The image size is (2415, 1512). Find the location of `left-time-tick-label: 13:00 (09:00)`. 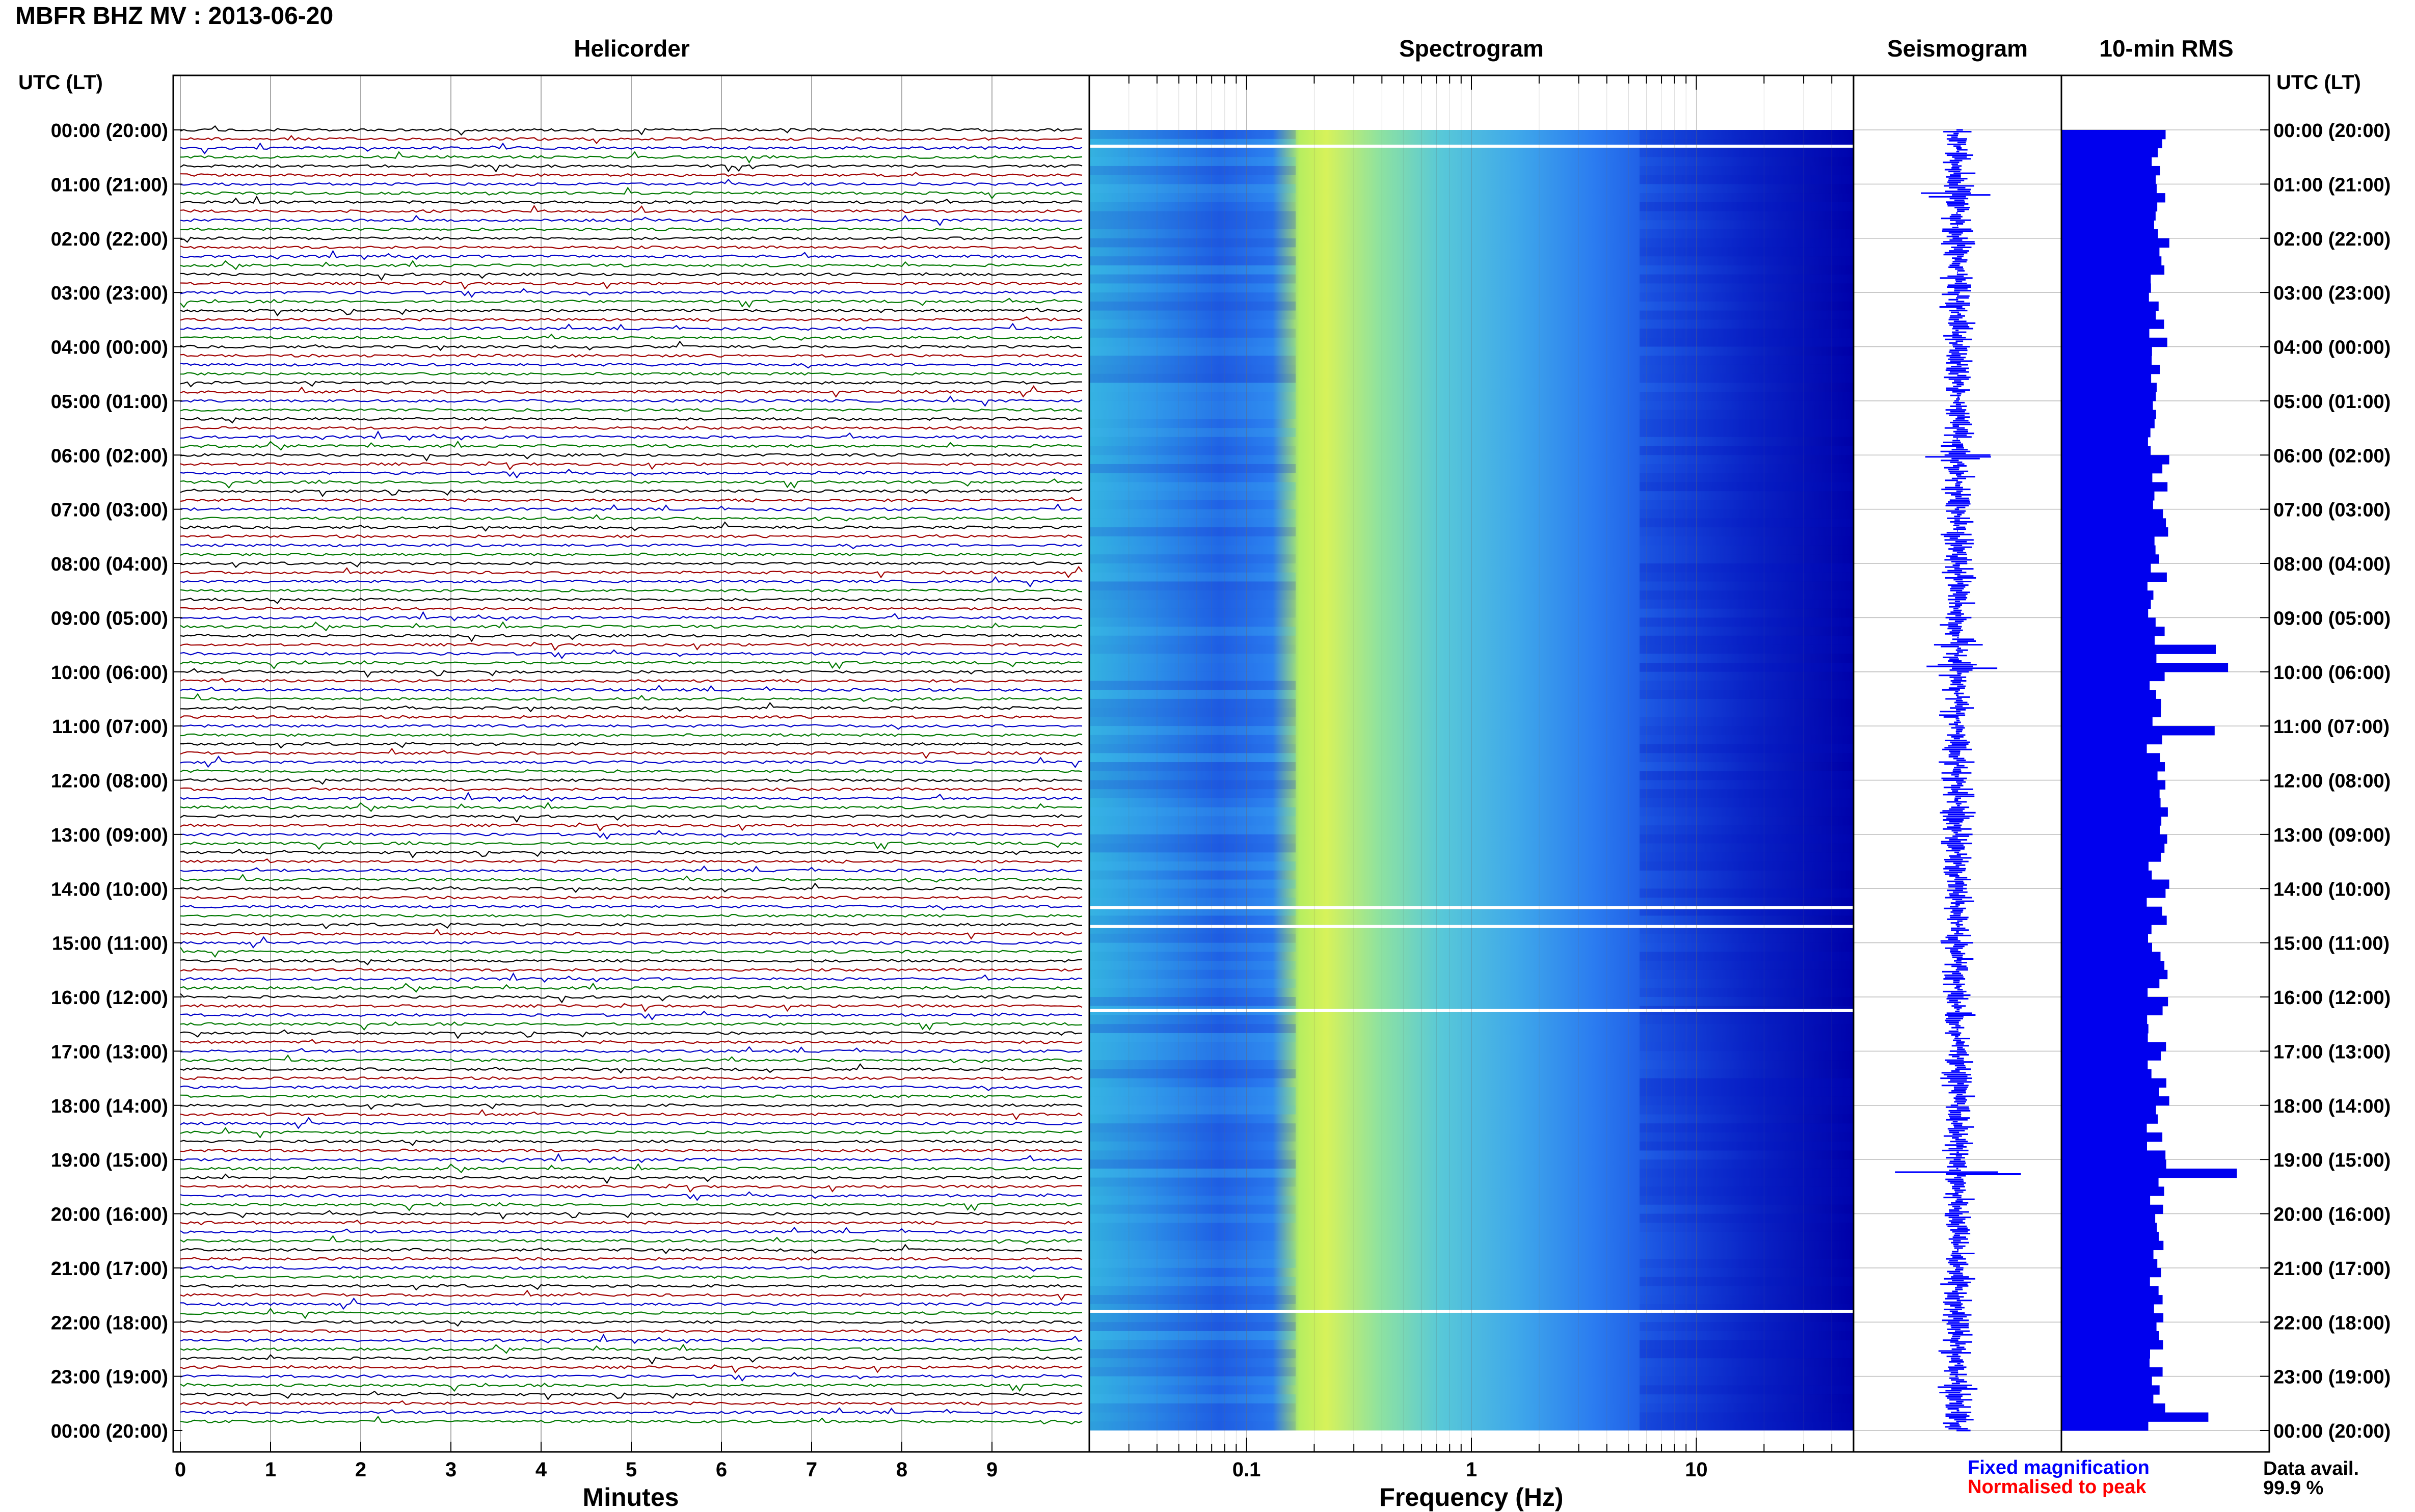

left-time-tick-label: 13:00 (09:00) is located at coordinates (109, 835).